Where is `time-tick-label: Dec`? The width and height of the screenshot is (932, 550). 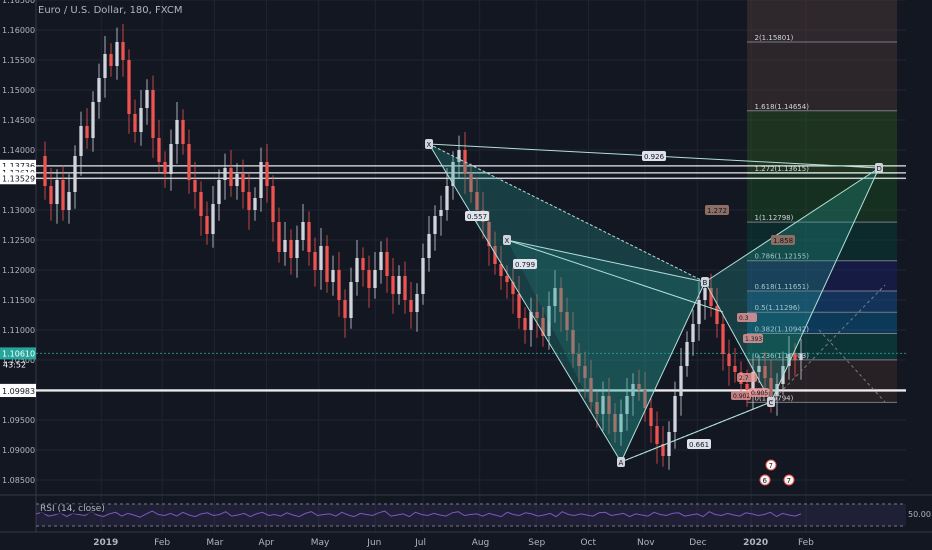 time-tick-label: Dec is located at coordinates (697, 543).